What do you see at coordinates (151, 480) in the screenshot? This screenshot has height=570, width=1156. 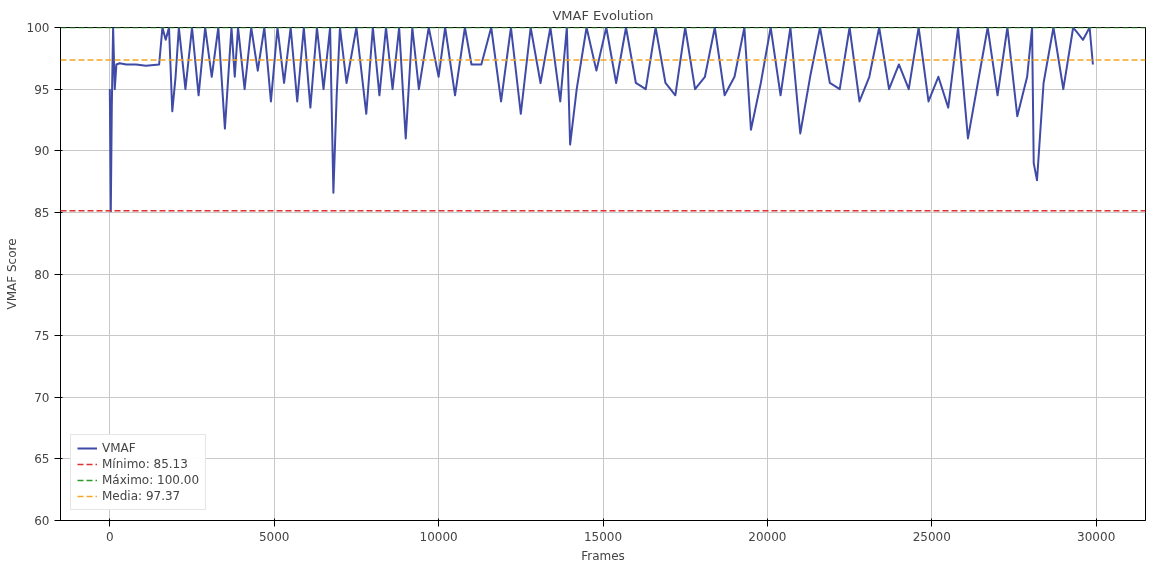 I see `legend-label: Máximo: 100.00` at bounding box center [151, 480].